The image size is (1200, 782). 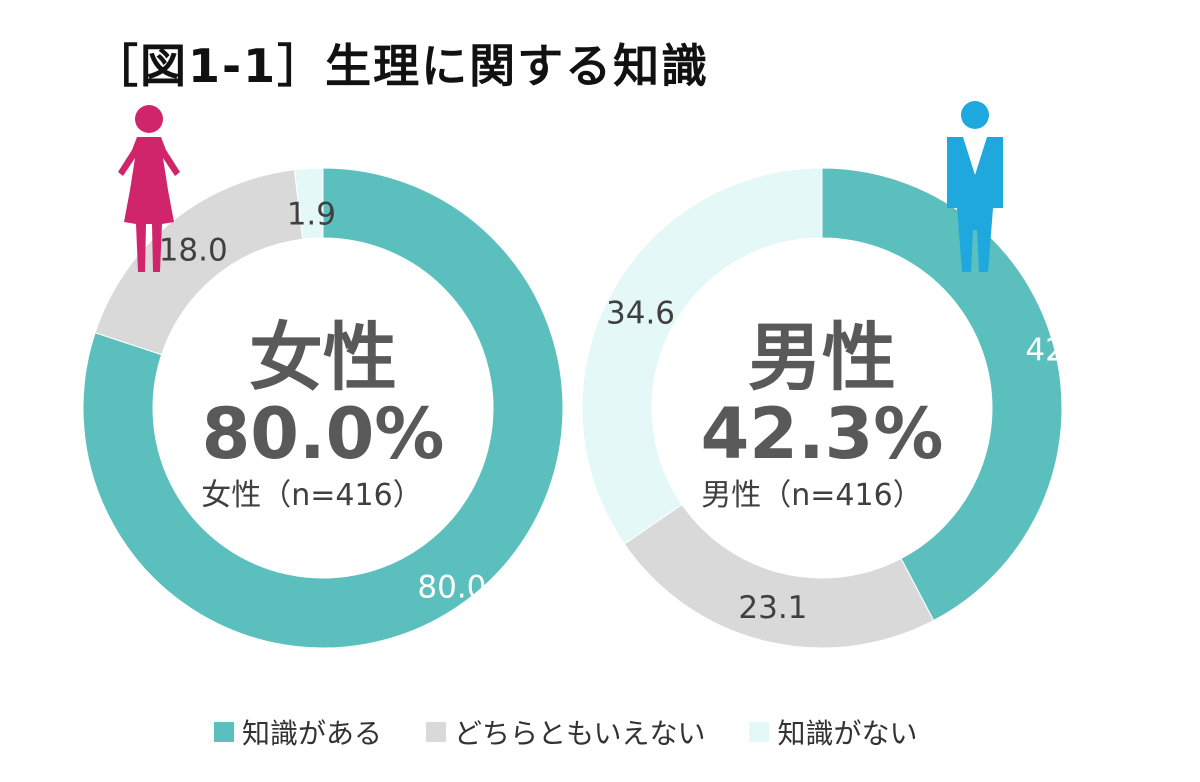 What do you see at coordinates (640, 314) in the screenshot?
I see `male-label-dont-know: 34.6` at bounding box center [640, 314].